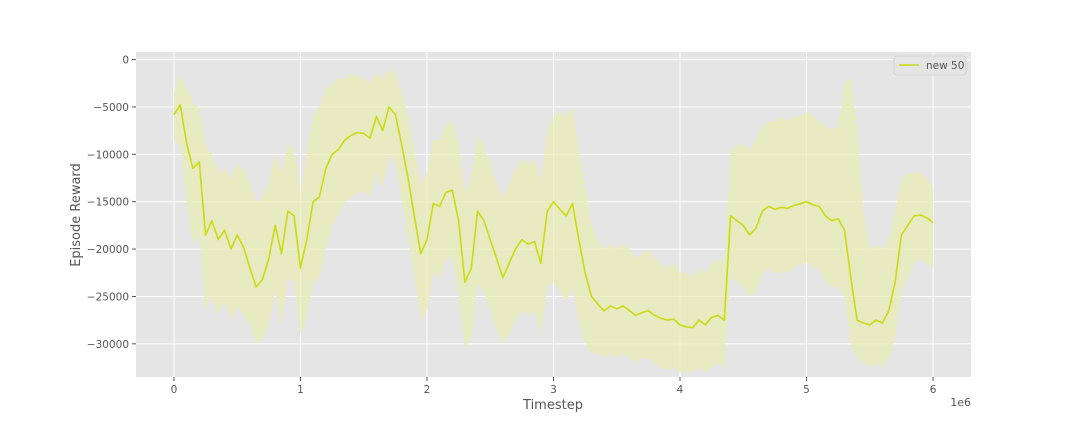  What do you see at coordinates (300, 390) in the screenshot?
I see `x-tick-label: 1` at bounding box center [300, 390].